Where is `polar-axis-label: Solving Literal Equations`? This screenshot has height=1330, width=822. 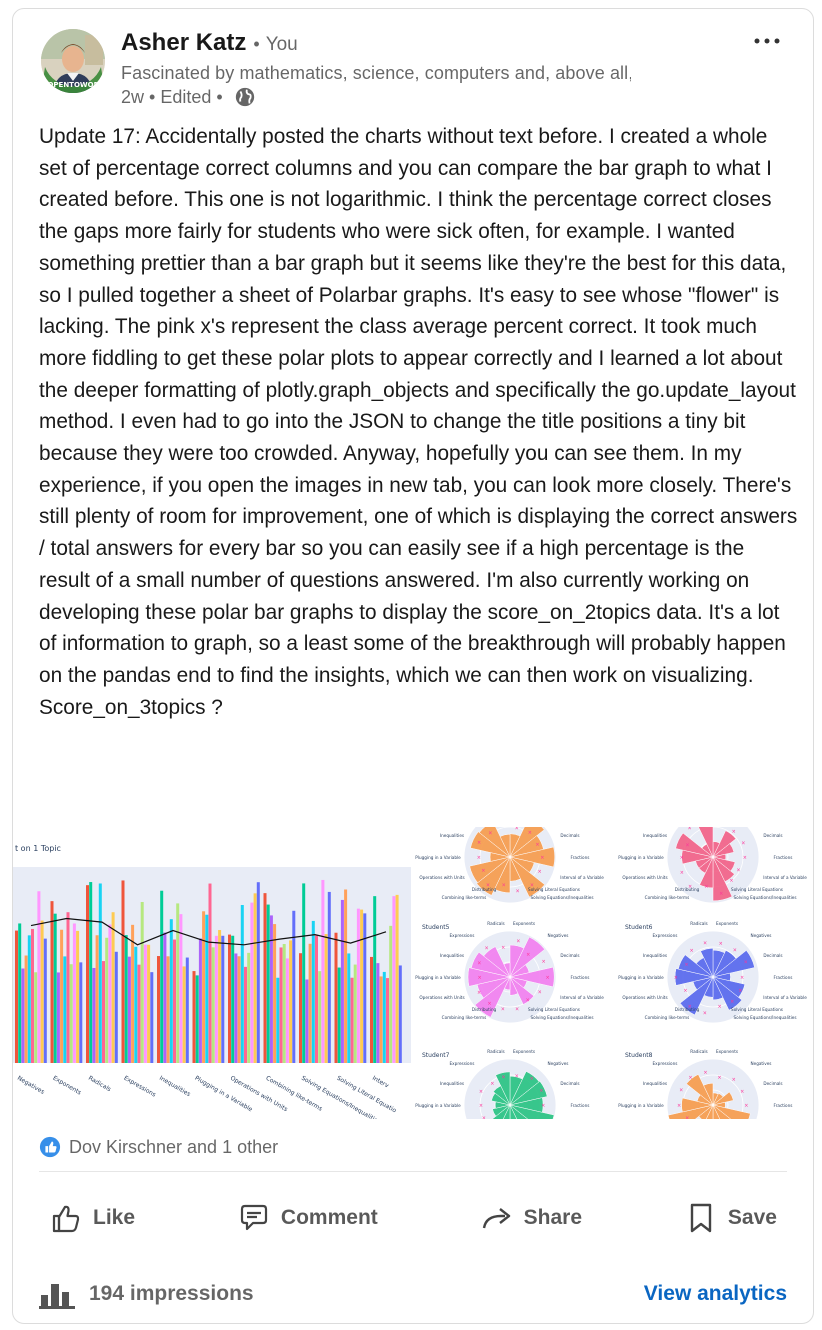 polar-axis-label: Solving Literal Equations is located at coordinates (554, 889).